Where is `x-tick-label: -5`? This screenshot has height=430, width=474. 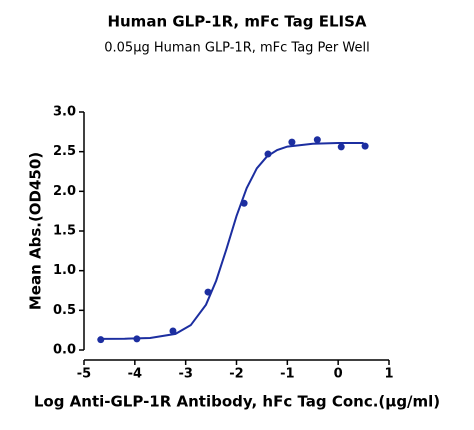 x-tick-label: -5 is located at coordinates (84, 374).